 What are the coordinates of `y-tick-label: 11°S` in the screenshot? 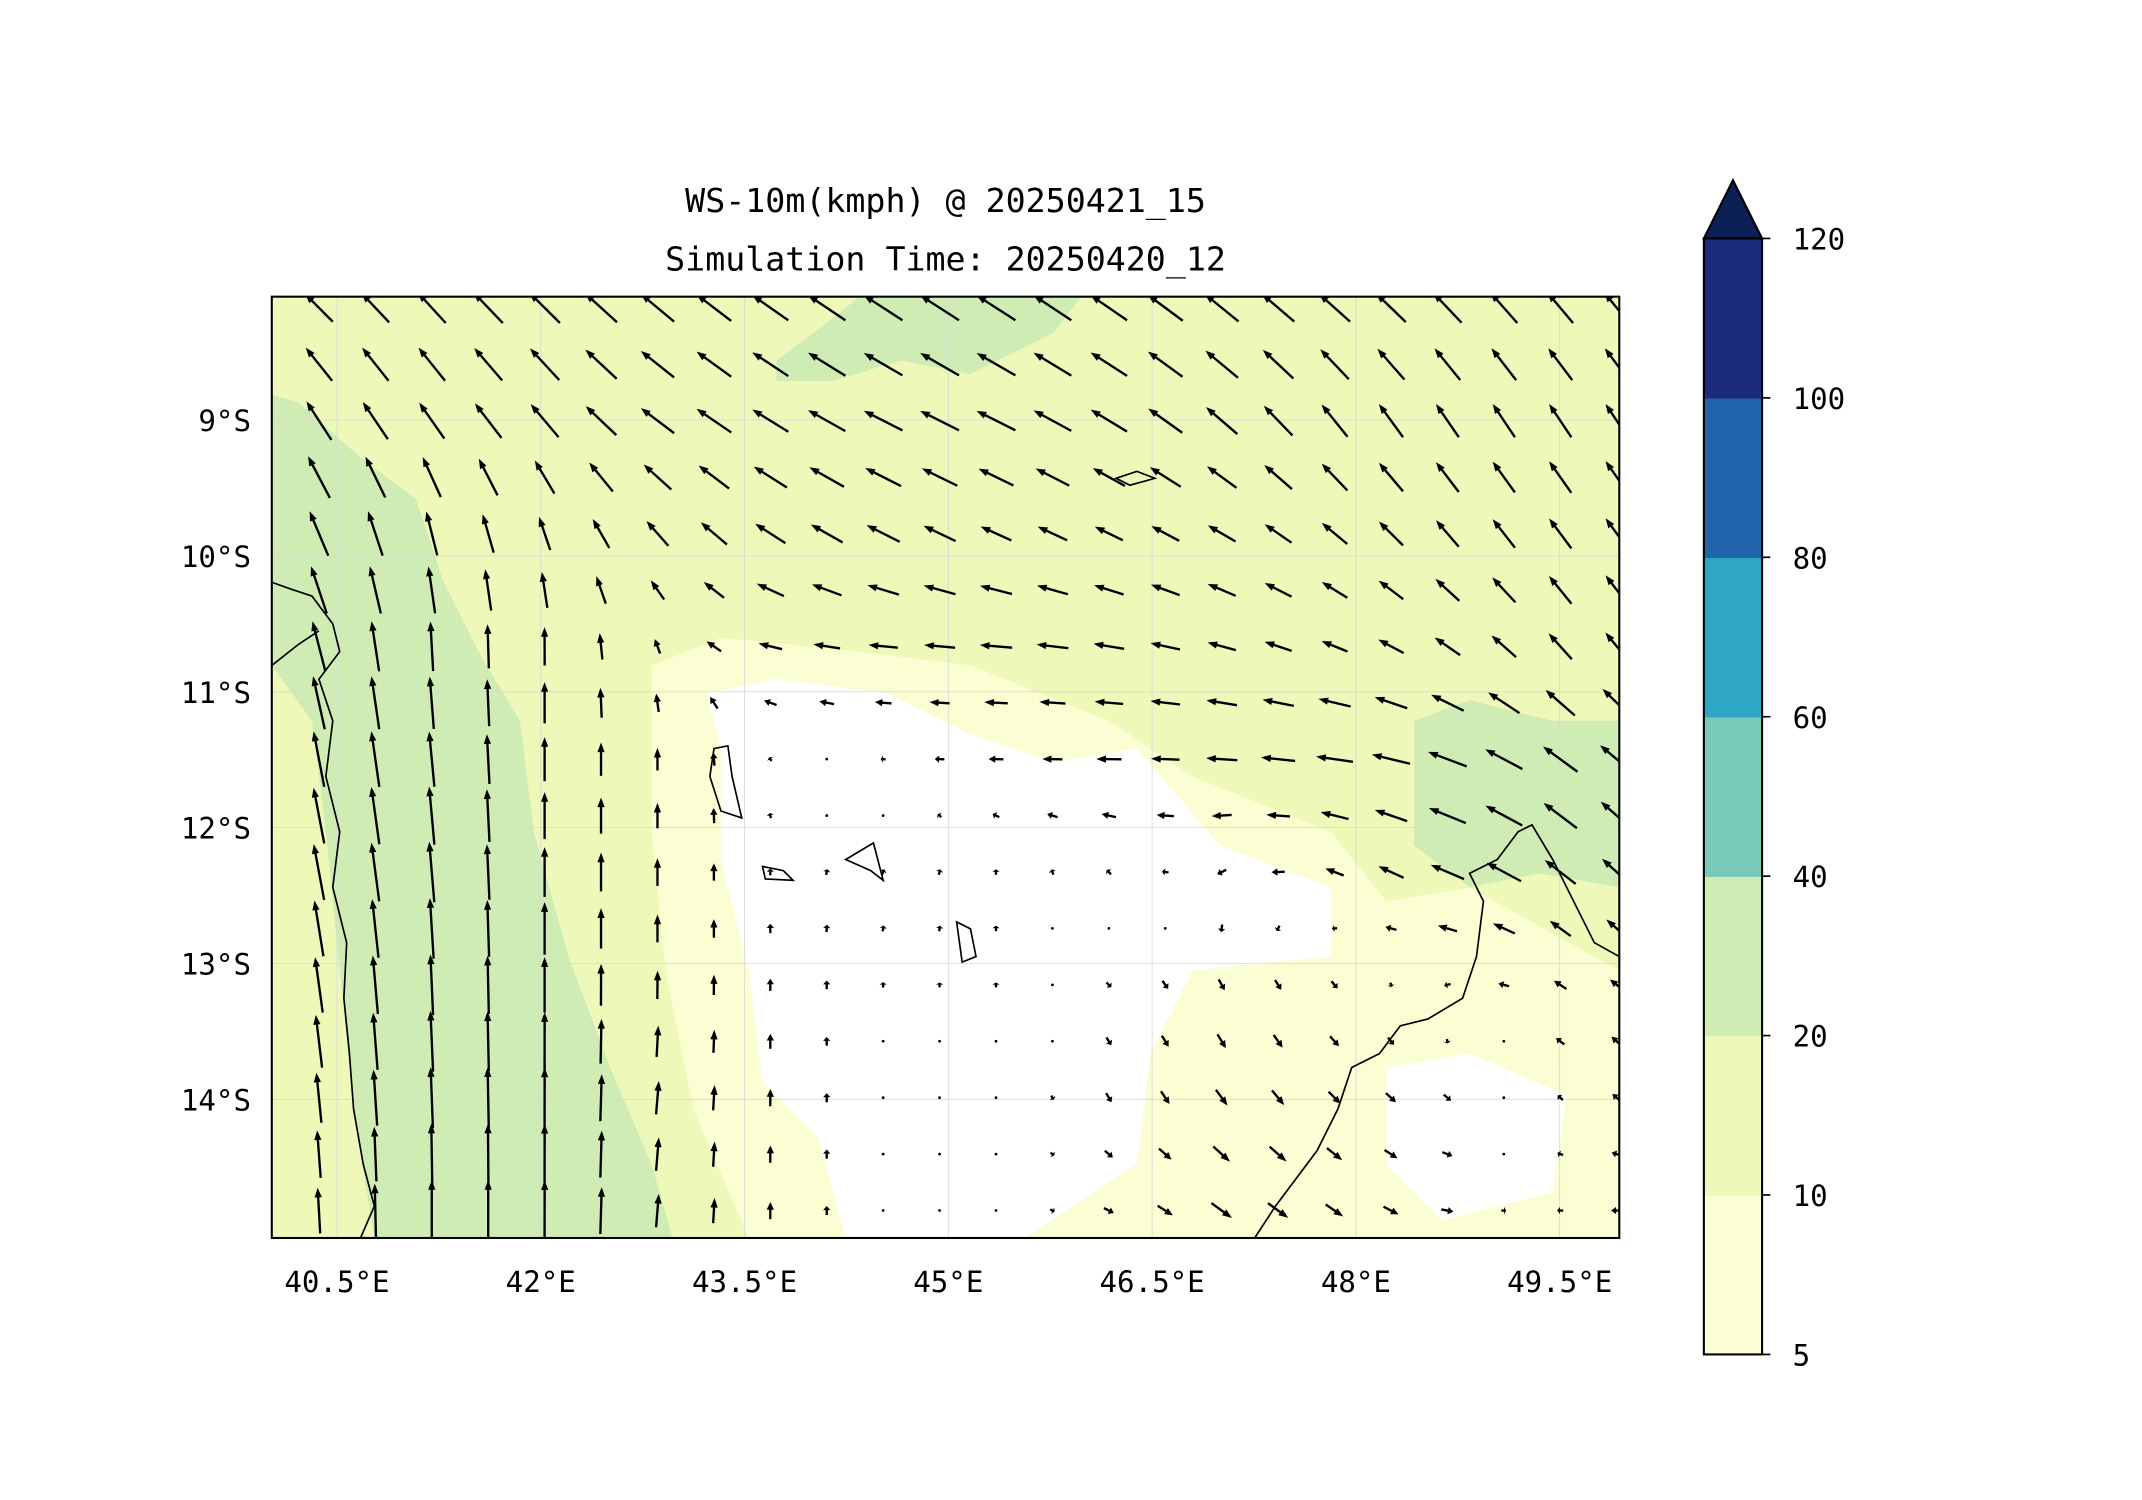 It's located at (216, 693).